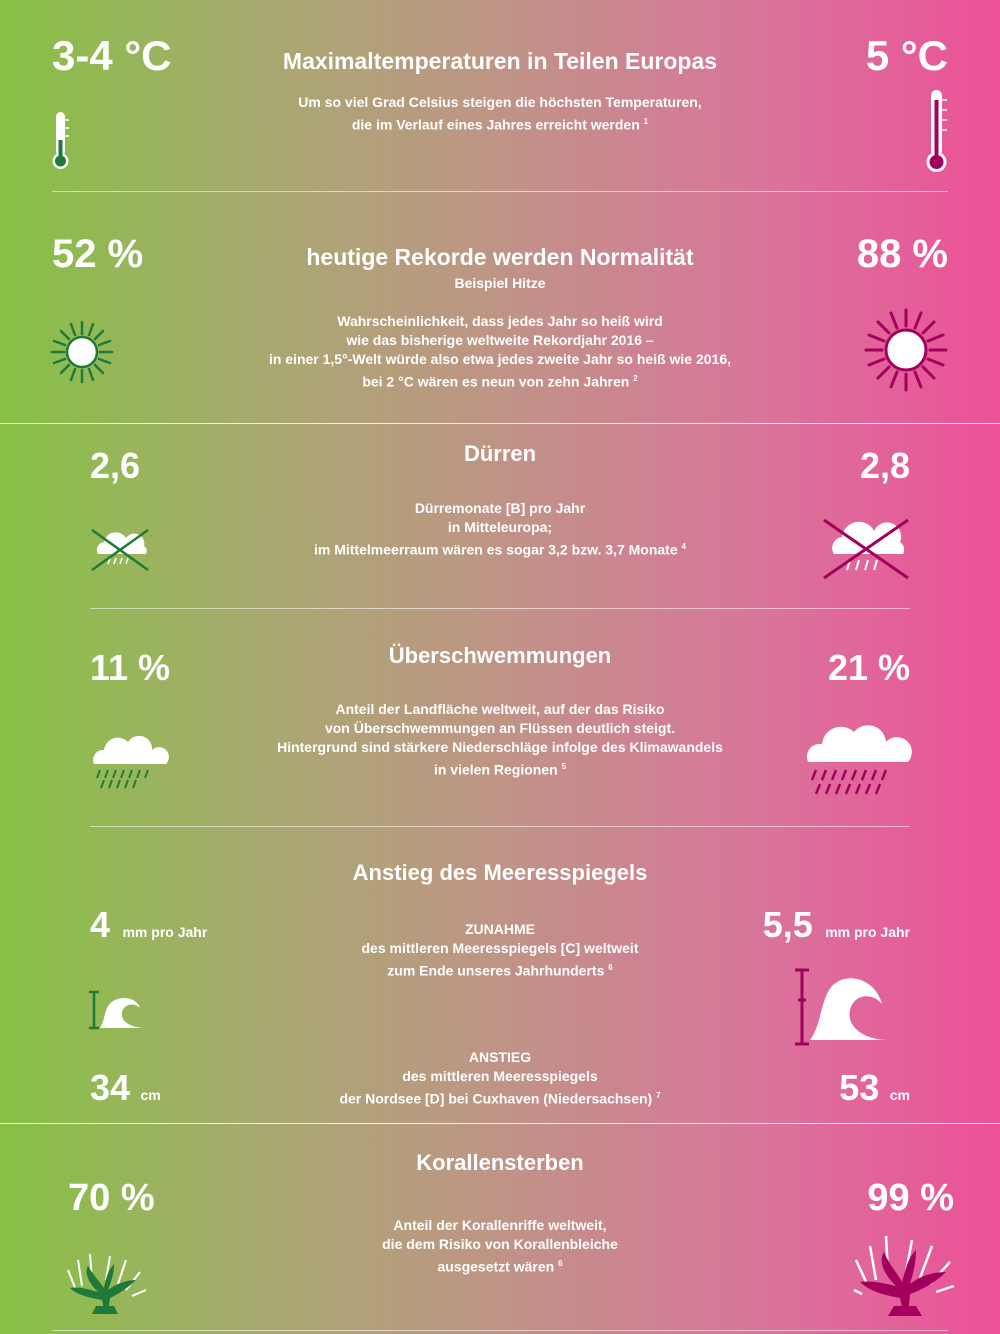 The width and height of the screenshot is (1000, 1334). I want to click on droughts-desc-line1: Dürremonate [B] pro Jahr, so click(500, 508).